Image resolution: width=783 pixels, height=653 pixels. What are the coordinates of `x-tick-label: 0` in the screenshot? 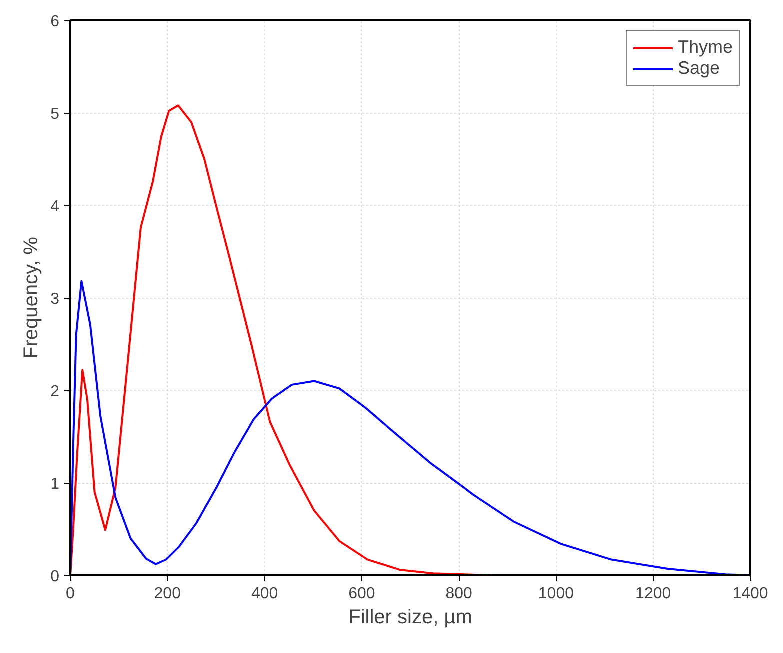 It's located at (71, 594).